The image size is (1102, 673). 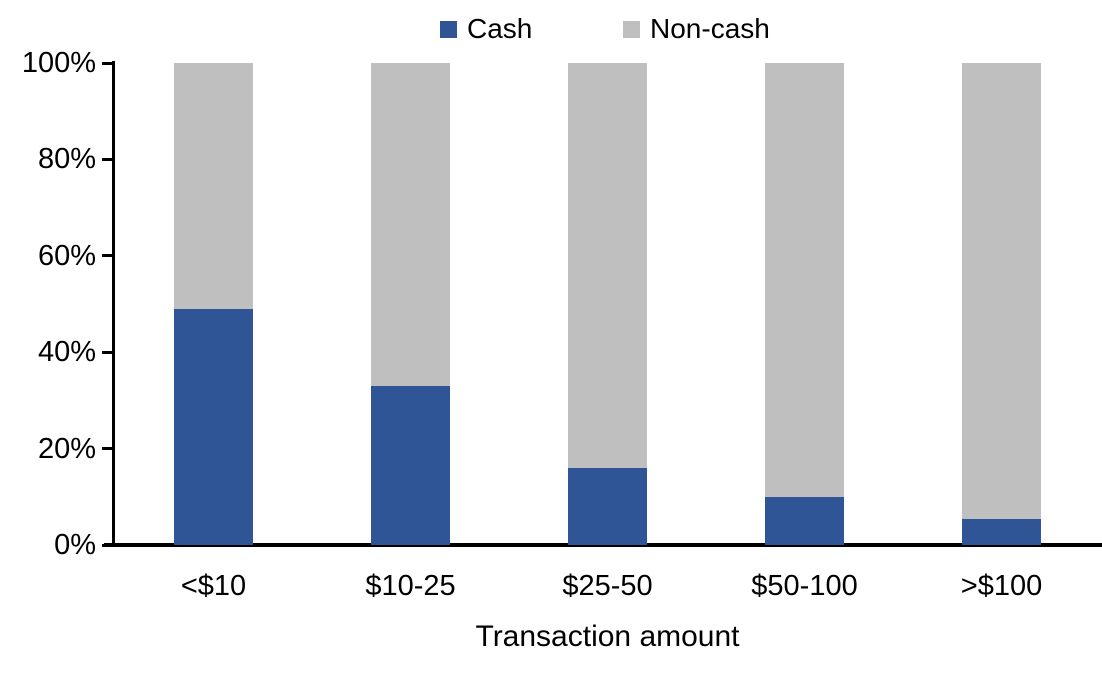 What do you see at coordinates (500, 28) in the screenshot?
I see `cash-legend-label: Cash` at bounding box center [500, 28].